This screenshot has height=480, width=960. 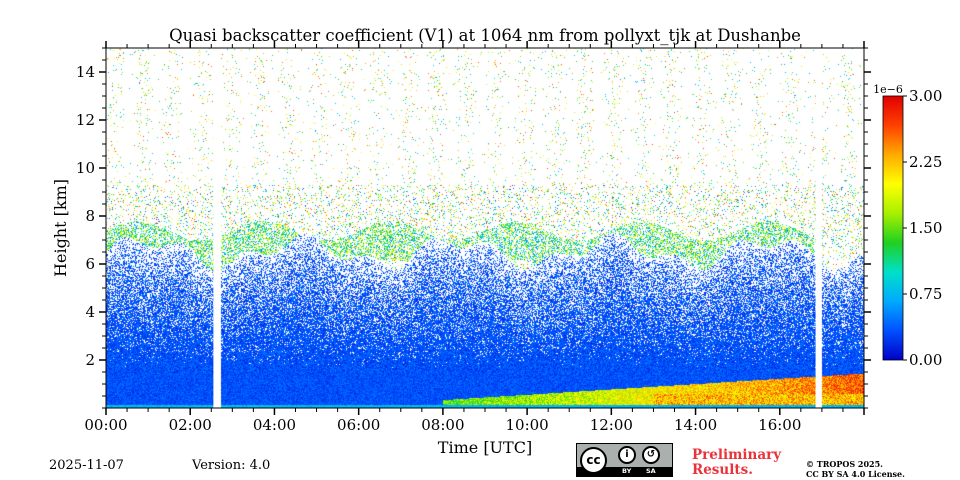 What do you see at coordinates (85, 168) in the screenshot?
I see `y-tick-label: 10` at bounding box center [85, 168].